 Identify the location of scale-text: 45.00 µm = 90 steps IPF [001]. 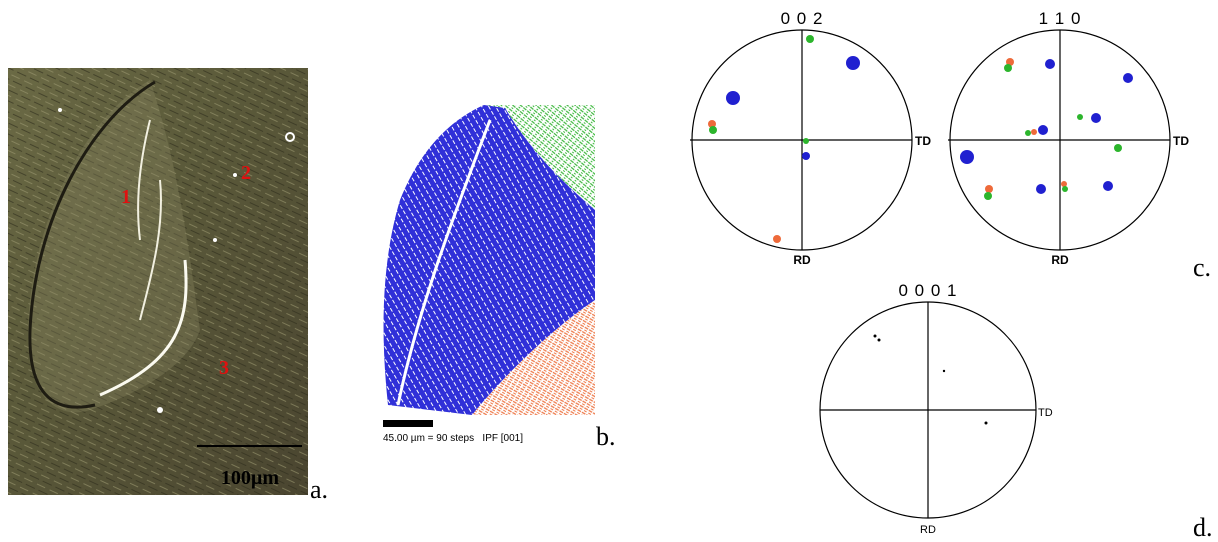
(453, 438).